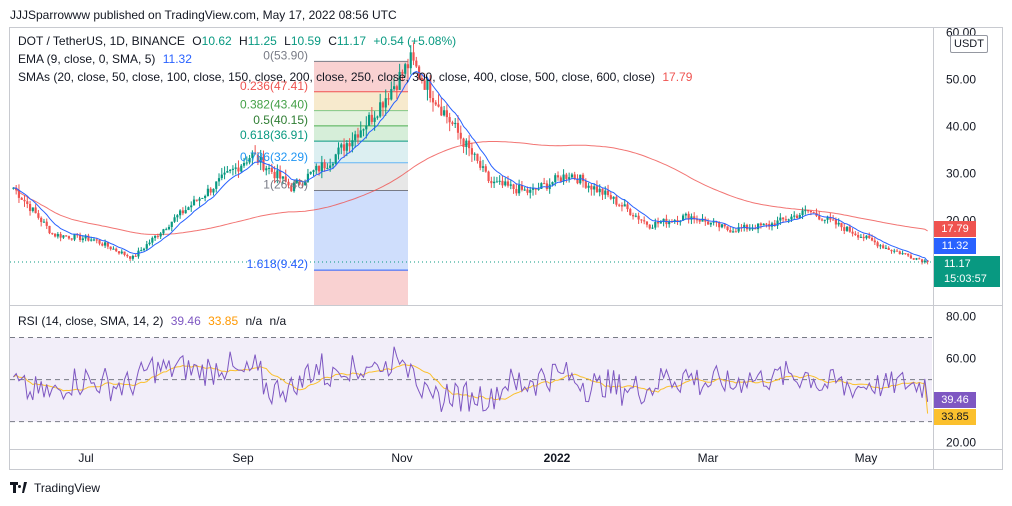 This screenshot has height=506, width=1012. What do you see at coordinates (961, 359) in the screenshot?
I see `rsi-tick-label: 60.00` at bounding box center [961, 359].